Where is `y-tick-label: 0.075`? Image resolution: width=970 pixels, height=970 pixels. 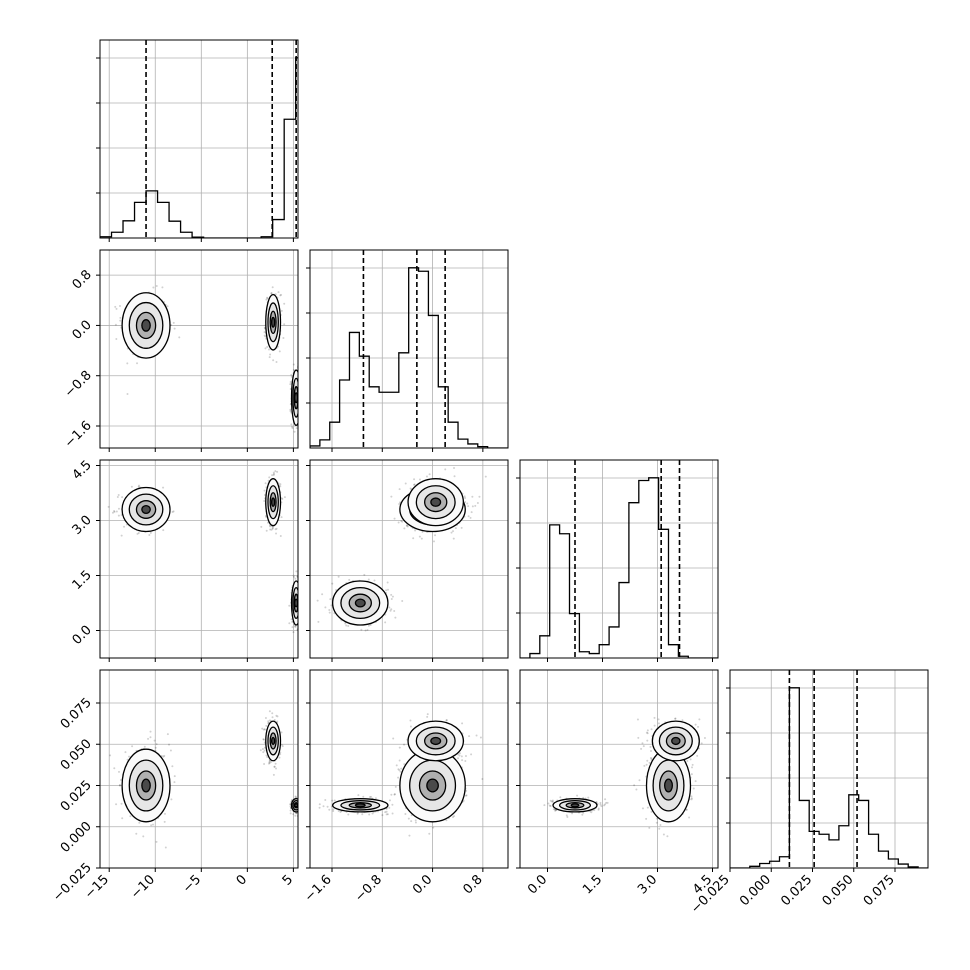
y-tick-label: 0.075 is located at coordinates (76, 713).